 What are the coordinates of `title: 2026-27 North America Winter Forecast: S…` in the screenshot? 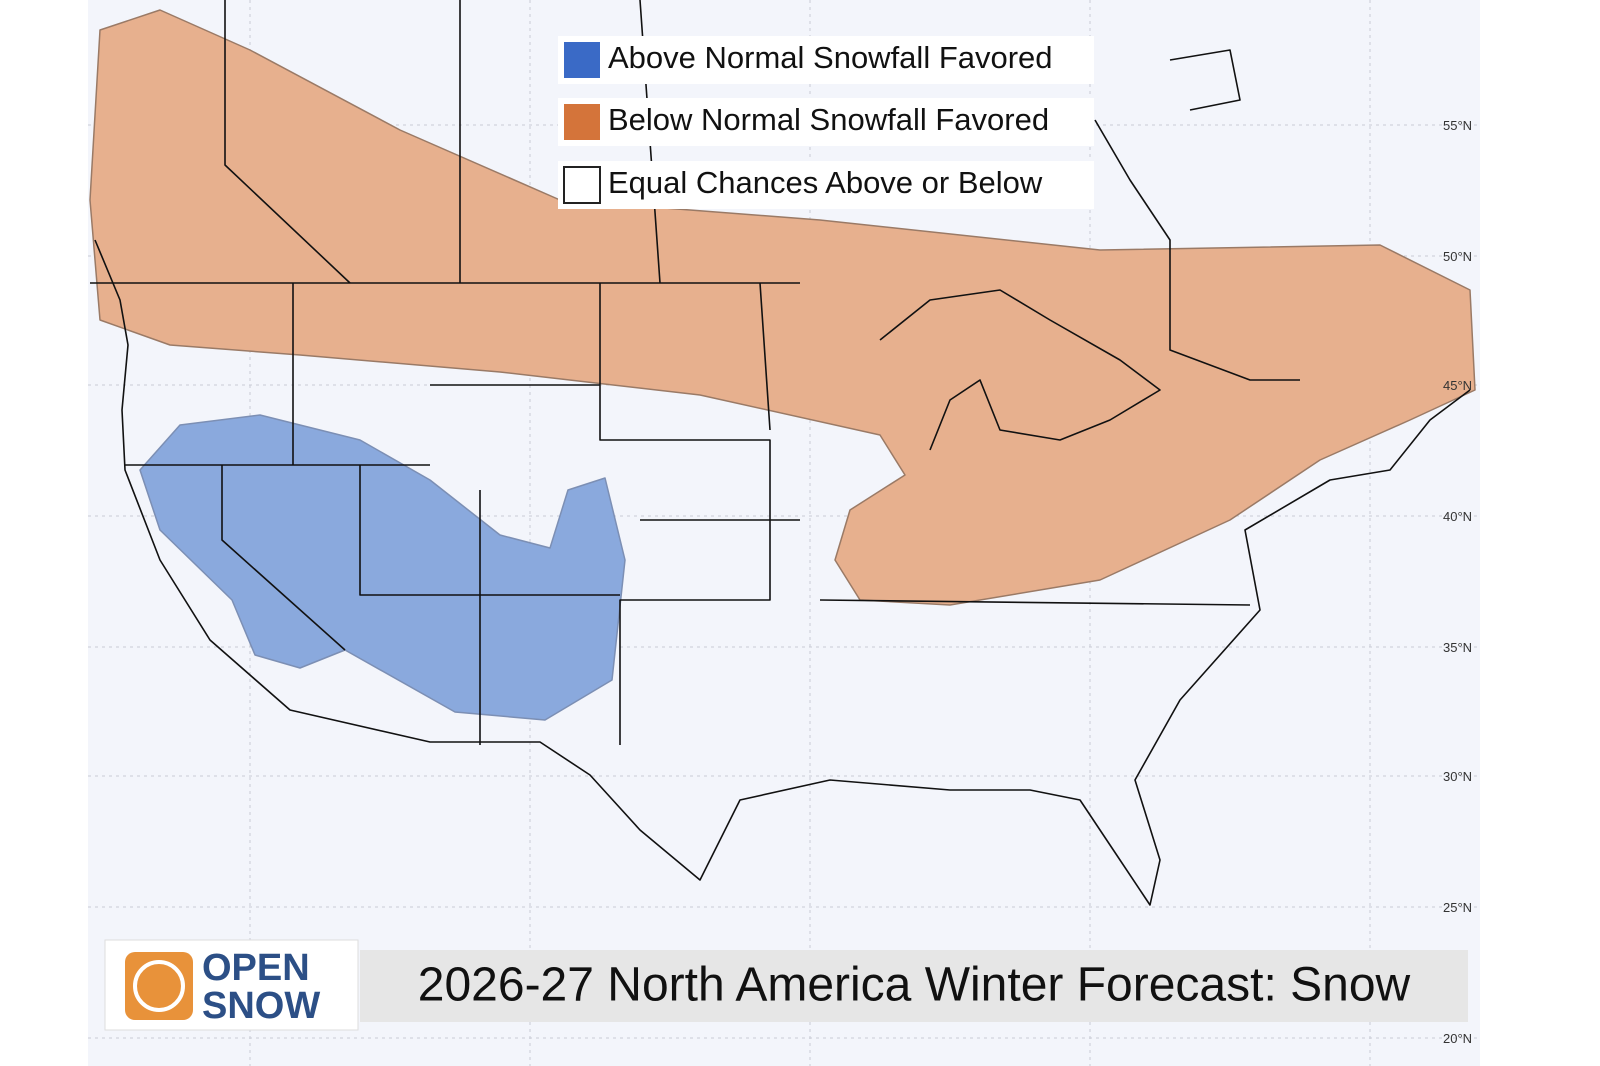 It's located at (914, 985).